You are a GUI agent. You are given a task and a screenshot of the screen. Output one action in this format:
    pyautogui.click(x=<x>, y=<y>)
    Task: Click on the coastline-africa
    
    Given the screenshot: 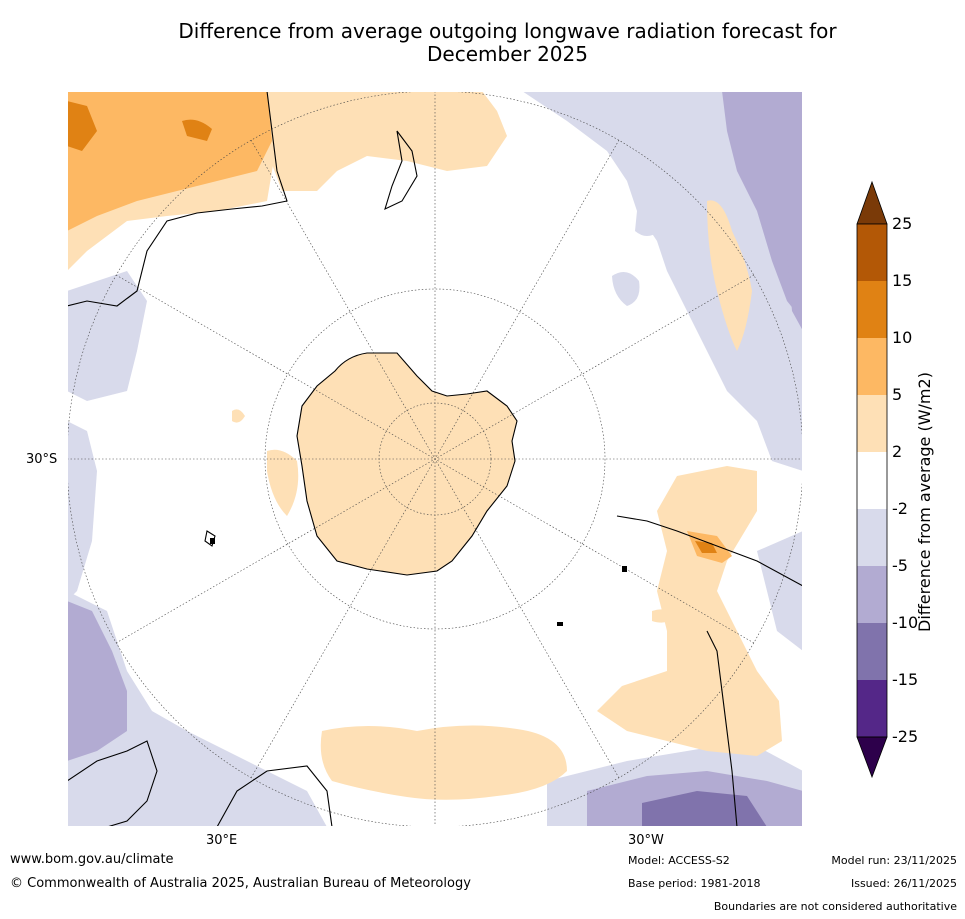 What is the action you would take?
    pyautogui.click(x=112, y=783)
    